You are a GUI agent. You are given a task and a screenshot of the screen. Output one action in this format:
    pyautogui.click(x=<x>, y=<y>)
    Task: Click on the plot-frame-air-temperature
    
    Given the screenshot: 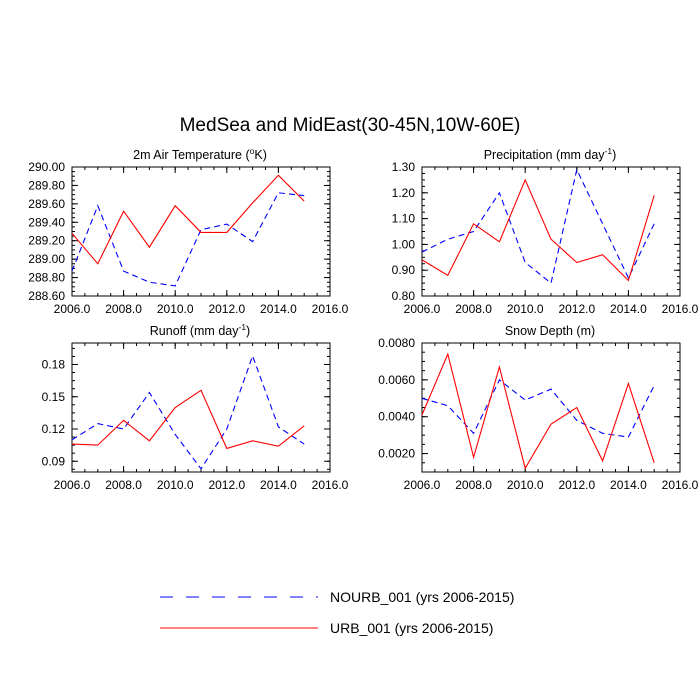 What is the action you would take?
    pyautogui.click(x=201, y=231)
    